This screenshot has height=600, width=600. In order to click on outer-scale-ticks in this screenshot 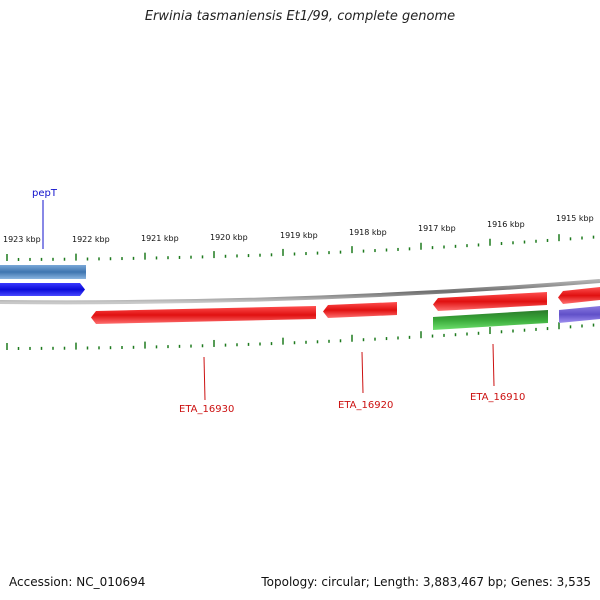, I will do `click(300, 247)`.